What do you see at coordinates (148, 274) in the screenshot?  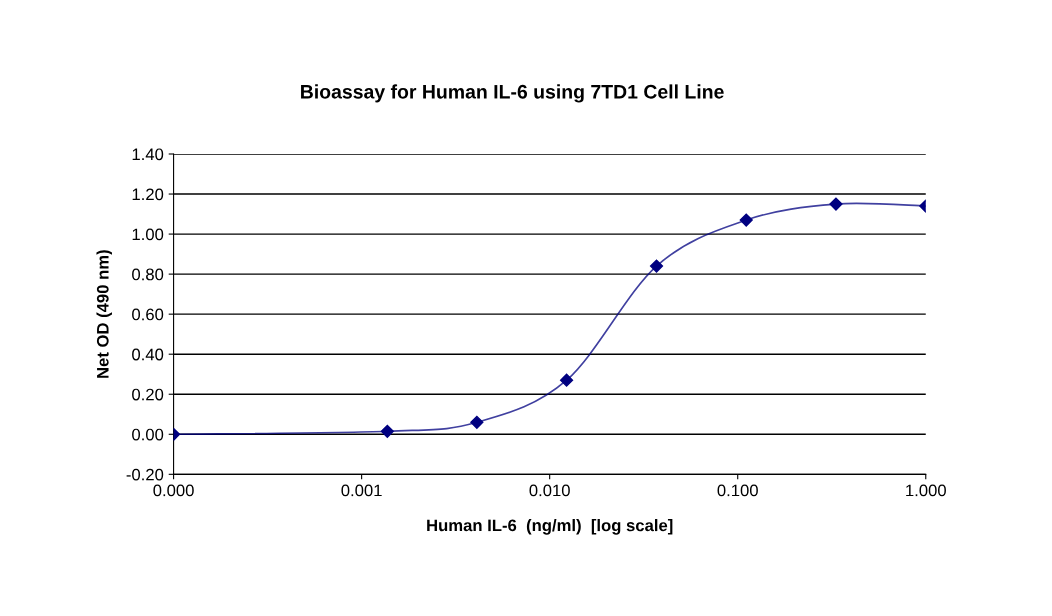 I see `y-tick-label: 0.80` at bounding box center [148, 274].